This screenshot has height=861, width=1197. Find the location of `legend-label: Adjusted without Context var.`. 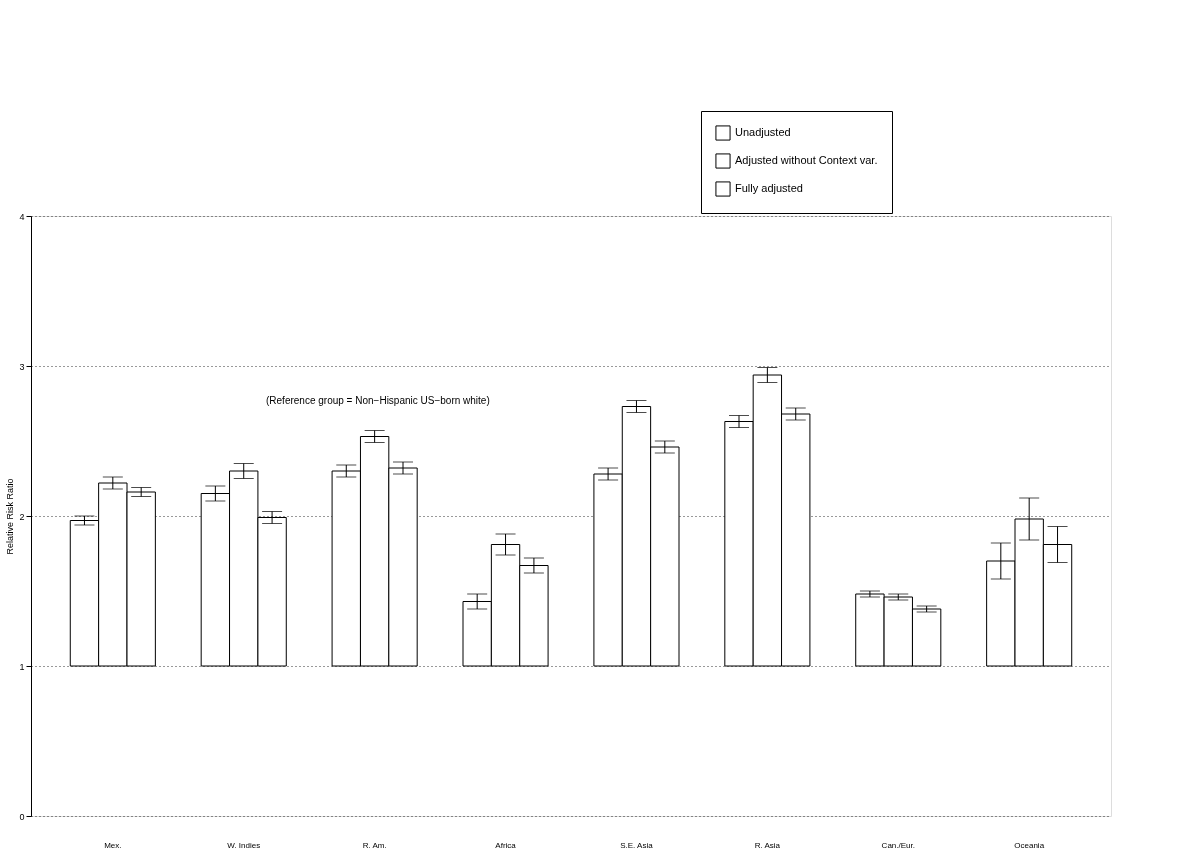

legend-label: Adjusted without Context var. is located at coordinates (806, 160).